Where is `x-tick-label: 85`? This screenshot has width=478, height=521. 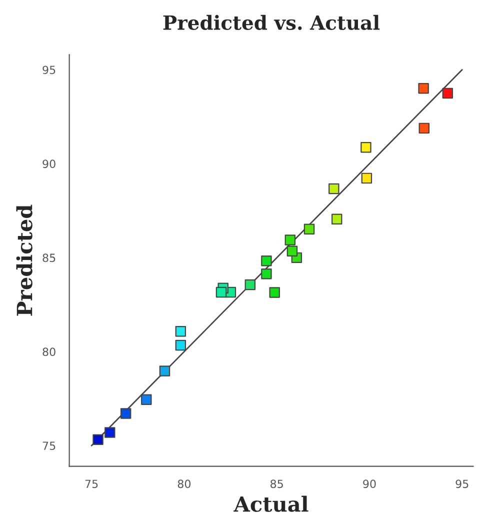
x-tick-label: 85 is located at coordinates (276, 484).